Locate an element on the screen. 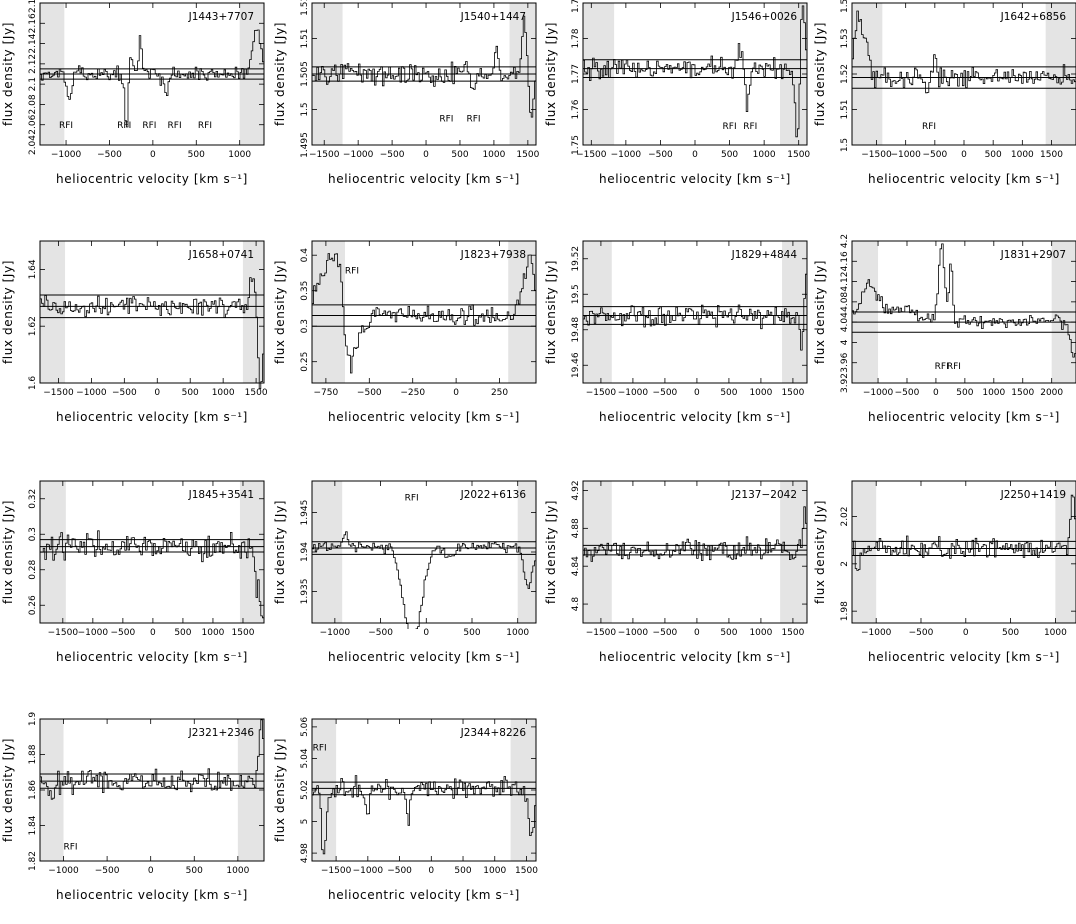 The height and width of the screenshot is (924, 1076). y-tick-label: 1.62 is located at coordinates (33, 326).